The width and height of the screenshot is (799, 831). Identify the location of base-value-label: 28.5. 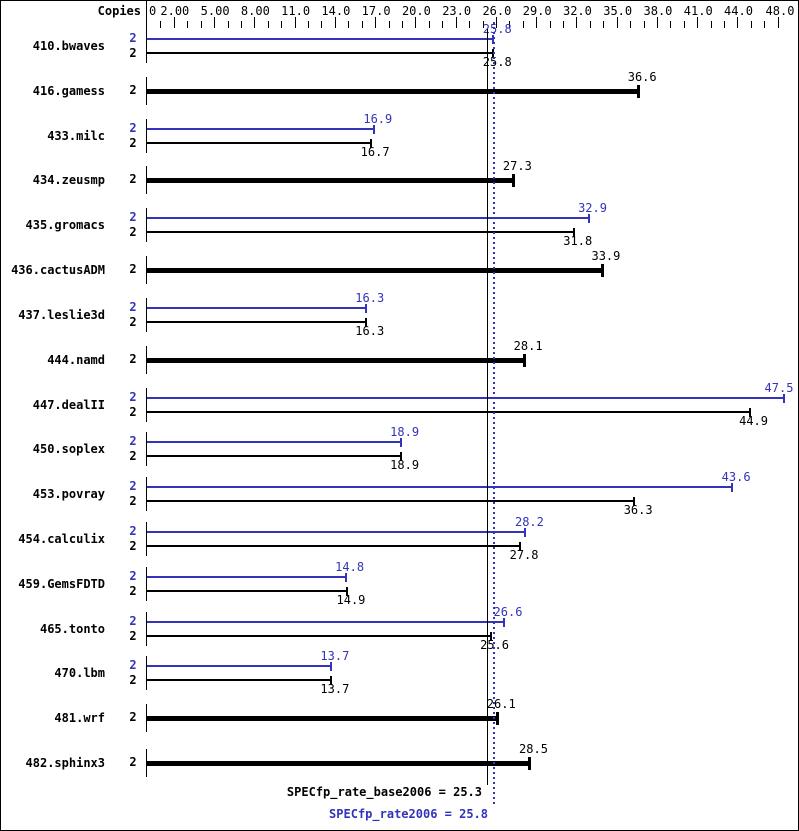
(533, 749).